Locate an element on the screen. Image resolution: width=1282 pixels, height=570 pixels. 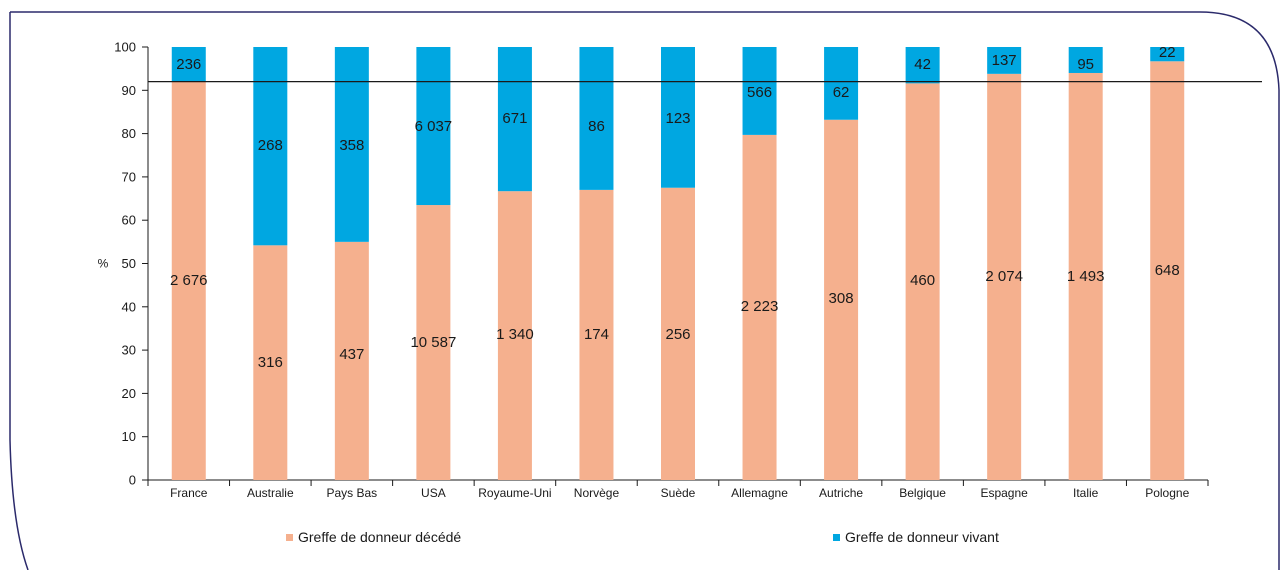
data-label-living: 137 is located at coordinates (1004, 60).